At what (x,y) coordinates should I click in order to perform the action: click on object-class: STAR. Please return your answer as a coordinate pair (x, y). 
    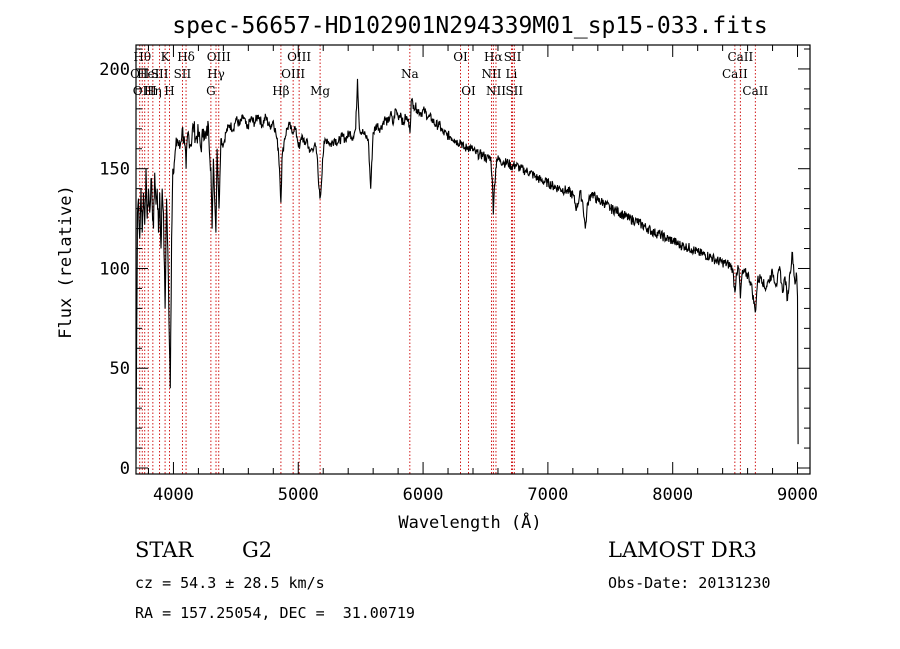
    Looking at the image, I should click on (164, 550).